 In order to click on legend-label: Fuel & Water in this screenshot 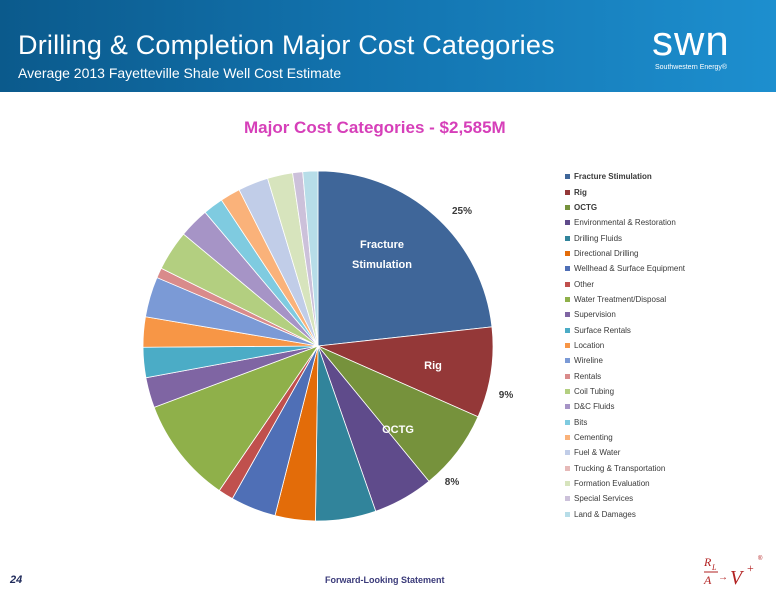, I will do `click(597, 453)`.